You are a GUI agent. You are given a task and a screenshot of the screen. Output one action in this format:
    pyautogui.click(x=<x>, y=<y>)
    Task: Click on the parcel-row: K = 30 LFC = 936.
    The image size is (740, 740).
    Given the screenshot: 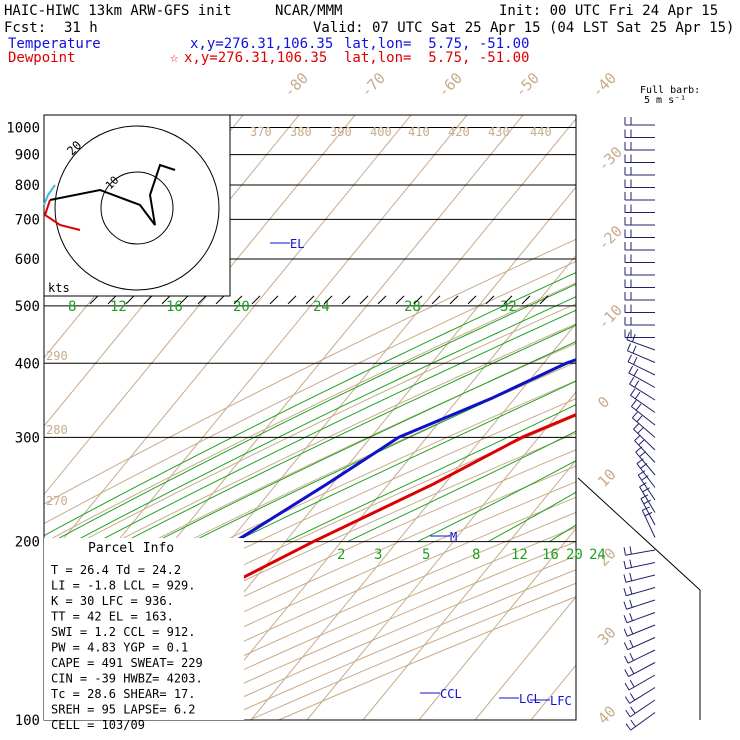 What is the action you would take?
    pyautogui.click(x=112, y=601)
    